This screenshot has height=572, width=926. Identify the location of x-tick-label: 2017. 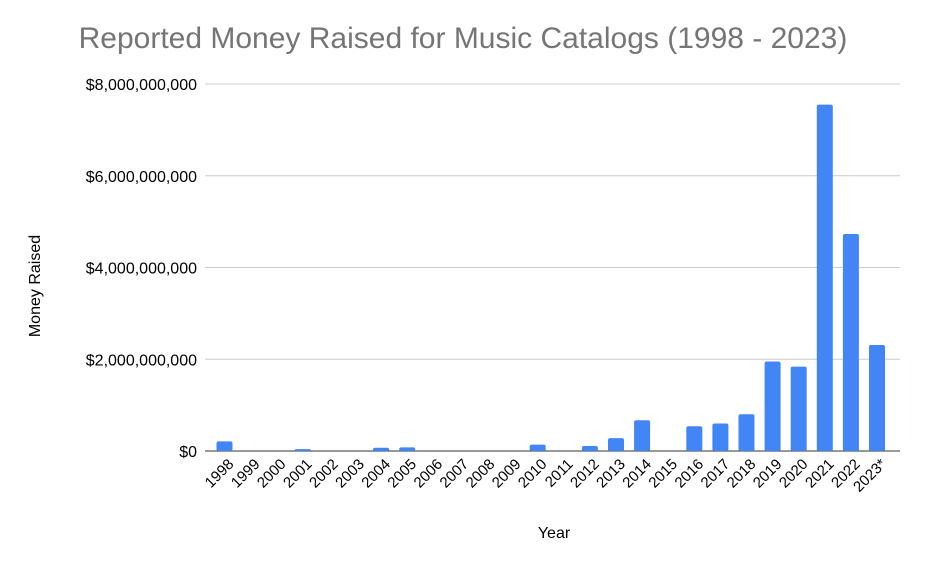
(716, 474).